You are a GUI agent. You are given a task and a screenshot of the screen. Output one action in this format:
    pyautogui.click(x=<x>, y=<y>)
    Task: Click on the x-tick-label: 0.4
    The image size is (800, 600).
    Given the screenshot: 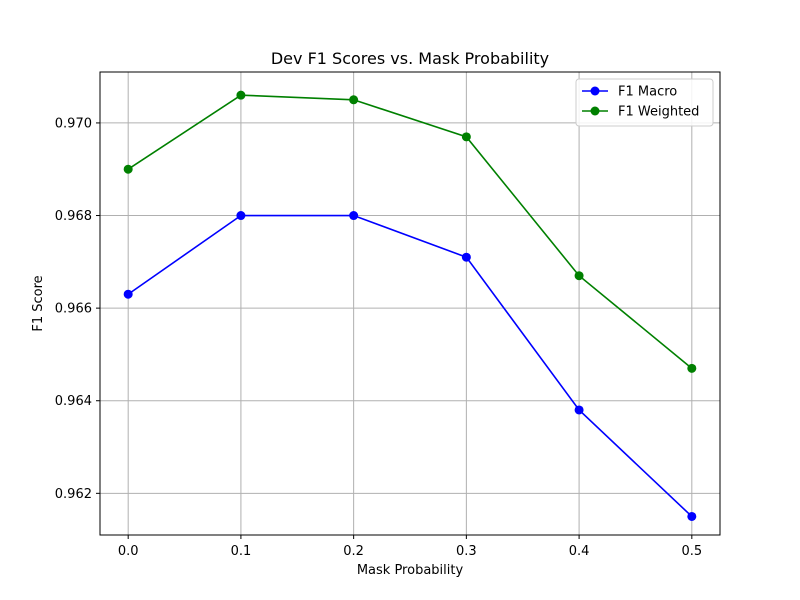 What is the action you would take?
    pyautogui.click(x=579, y=551)
    